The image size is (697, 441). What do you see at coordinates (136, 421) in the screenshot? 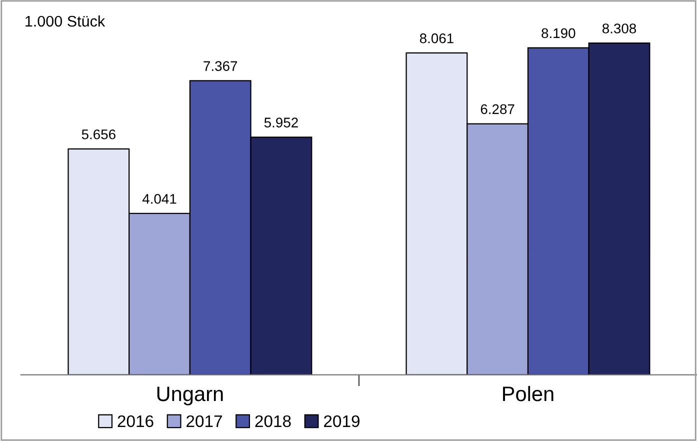
I see `legend-label: 2016` at bounding box center [136, 421].